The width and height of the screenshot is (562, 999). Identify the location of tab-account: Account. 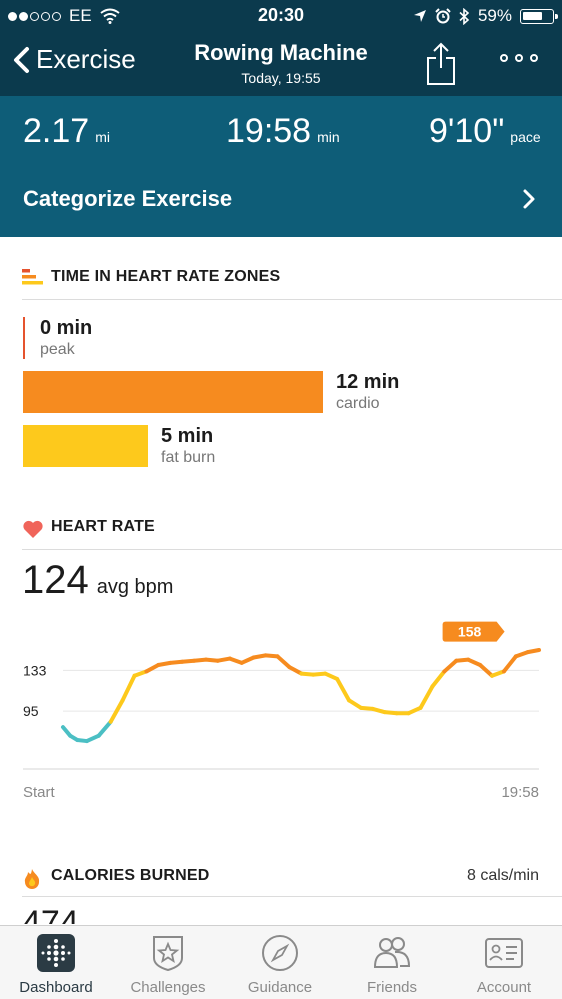
(504, 962).